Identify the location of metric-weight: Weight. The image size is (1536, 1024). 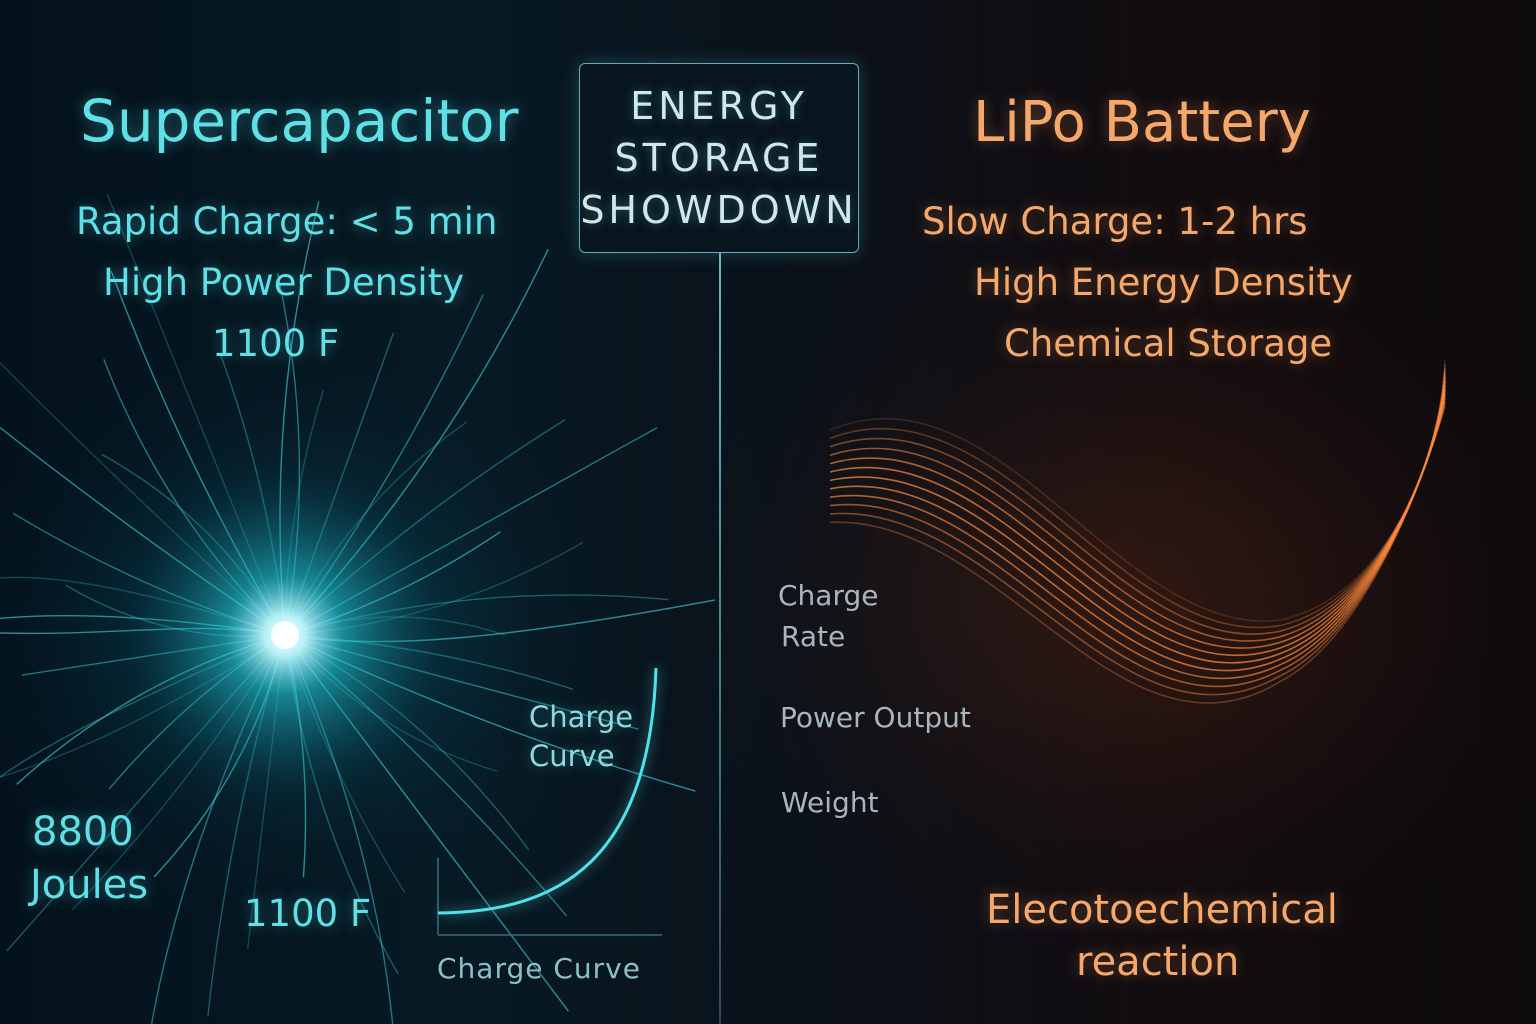
(830, 802).